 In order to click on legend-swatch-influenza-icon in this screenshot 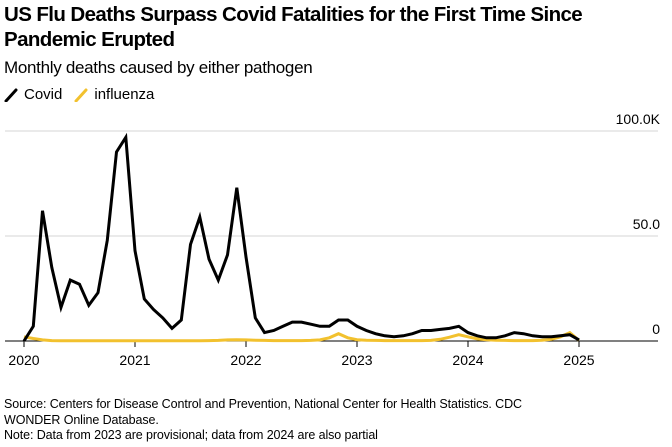, I will do `click(81, 95)`.